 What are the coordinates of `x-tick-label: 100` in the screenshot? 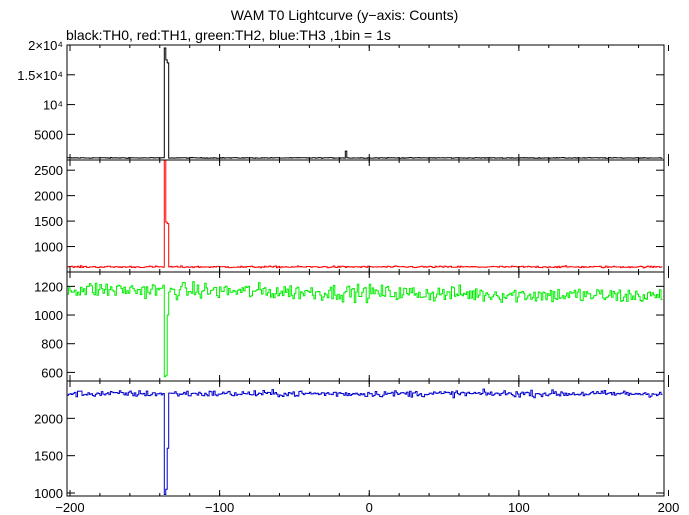 It's located at (519, 507).